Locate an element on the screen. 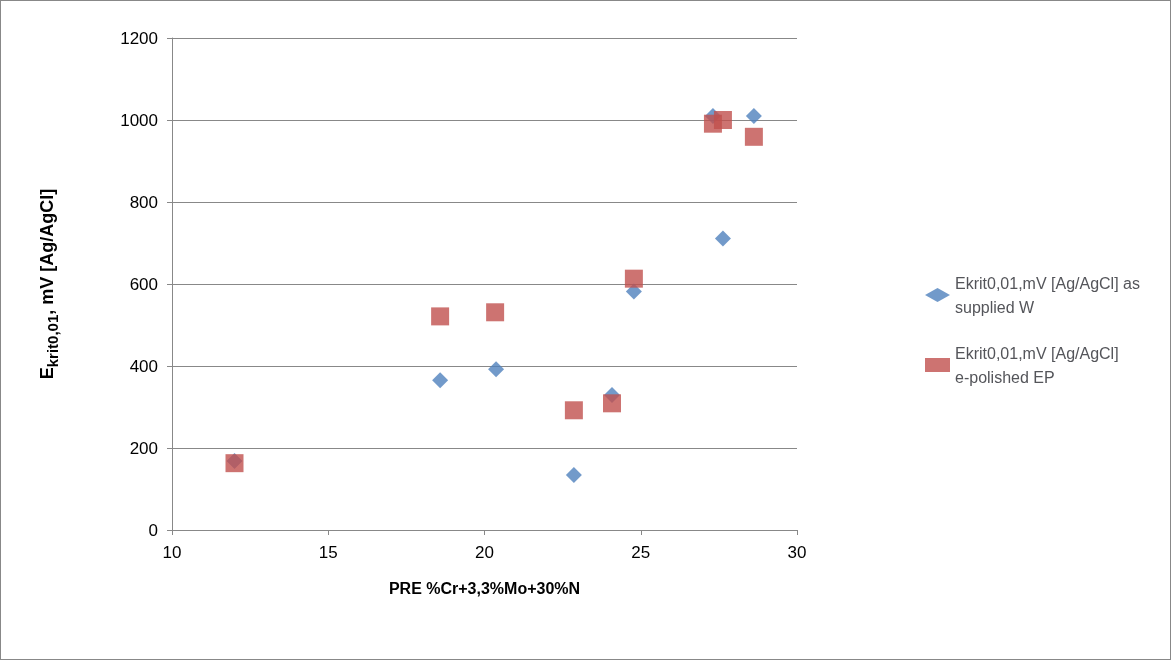  y-tick-label: 1200 is located at coordinates (139, 38).